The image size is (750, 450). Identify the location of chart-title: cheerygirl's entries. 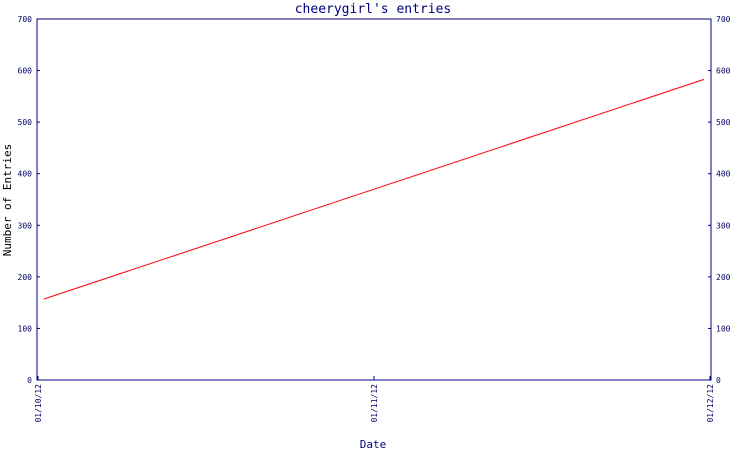
(373, 9).